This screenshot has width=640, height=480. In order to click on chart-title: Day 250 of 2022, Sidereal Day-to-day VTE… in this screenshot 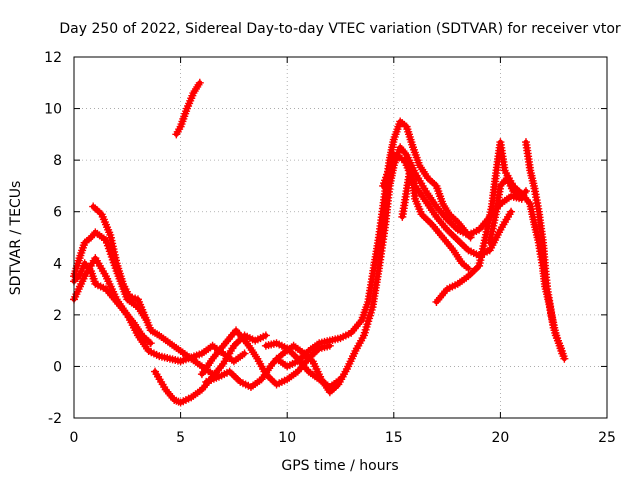, I will do `click(340, 29)`.